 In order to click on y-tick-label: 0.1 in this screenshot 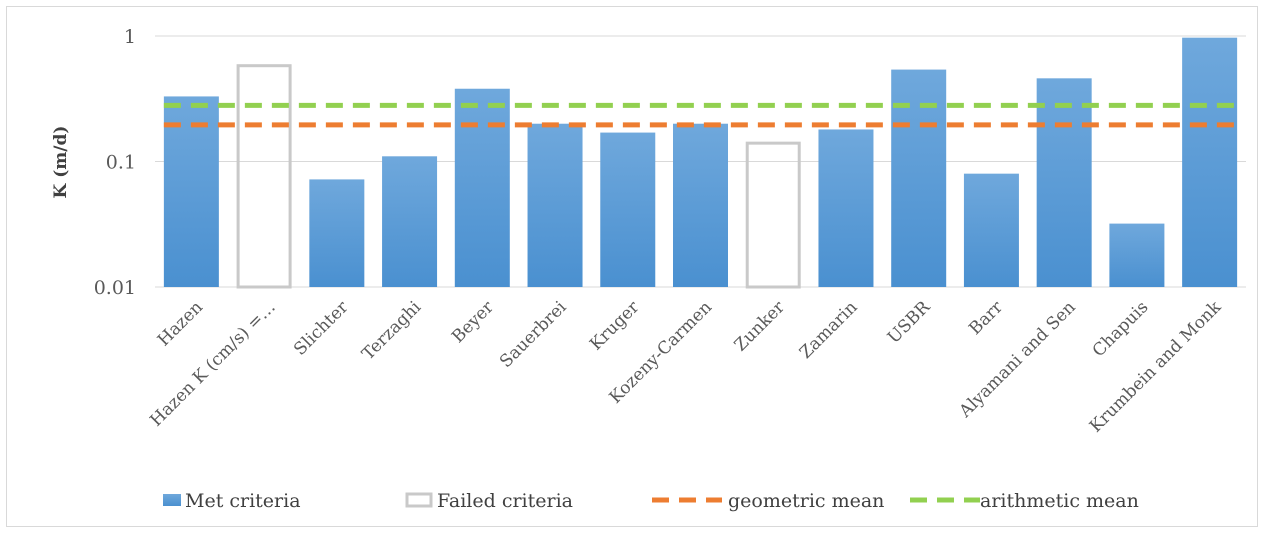, I will do `click(121, 163)`.